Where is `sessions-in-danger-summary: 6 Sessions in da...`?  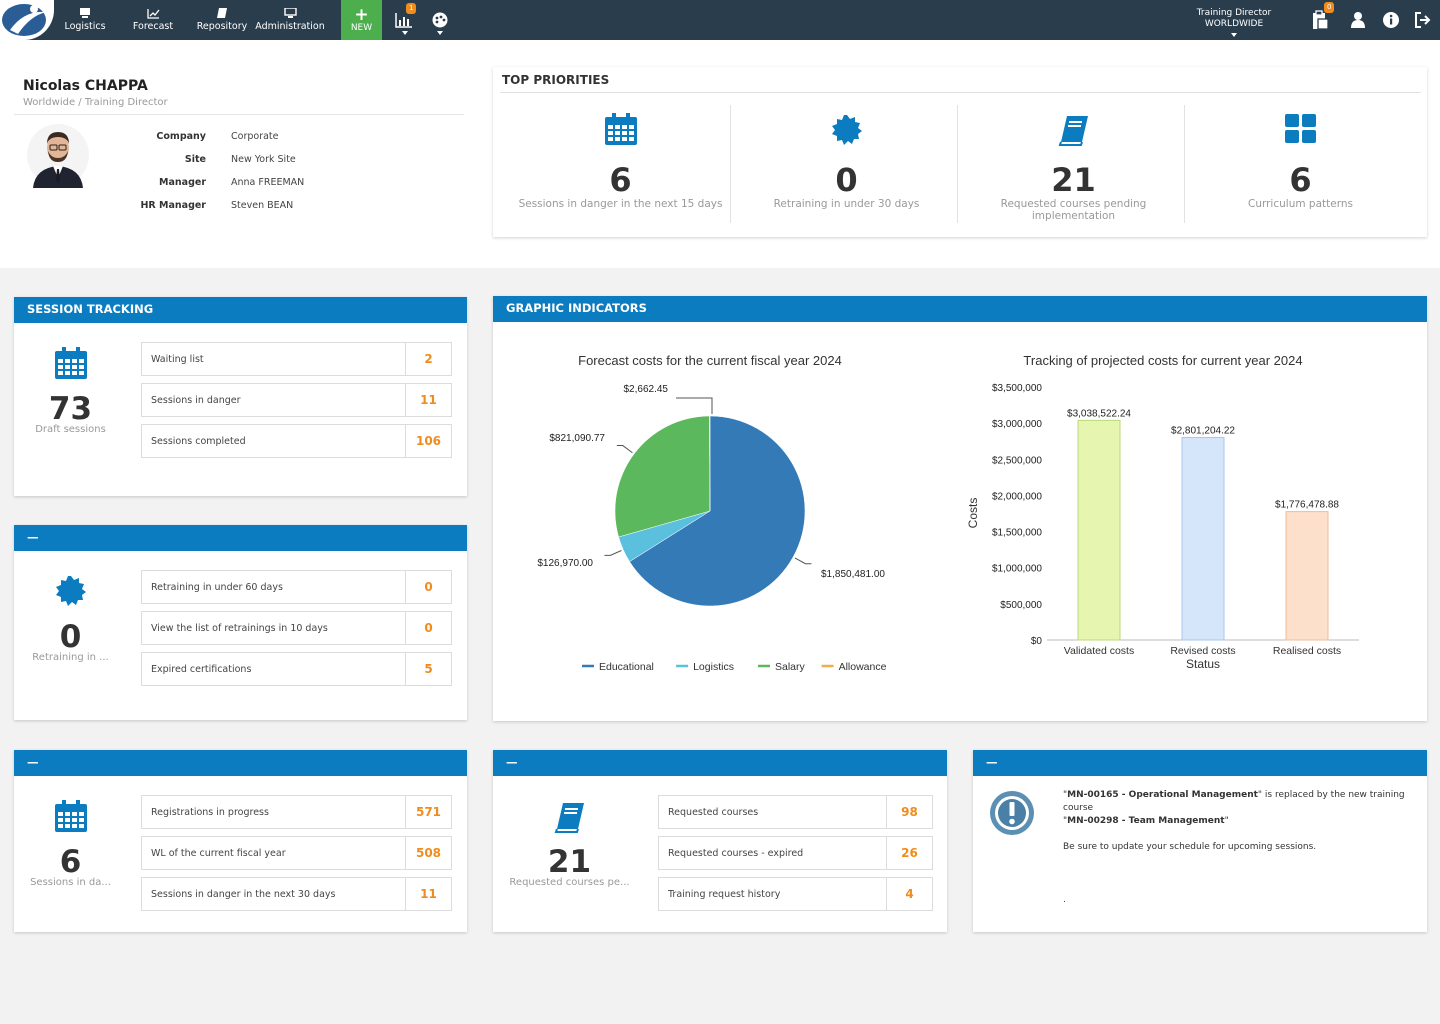 sessions-in-danger-summary: 6 Sessions in da... is located at coordinates (70, 866).